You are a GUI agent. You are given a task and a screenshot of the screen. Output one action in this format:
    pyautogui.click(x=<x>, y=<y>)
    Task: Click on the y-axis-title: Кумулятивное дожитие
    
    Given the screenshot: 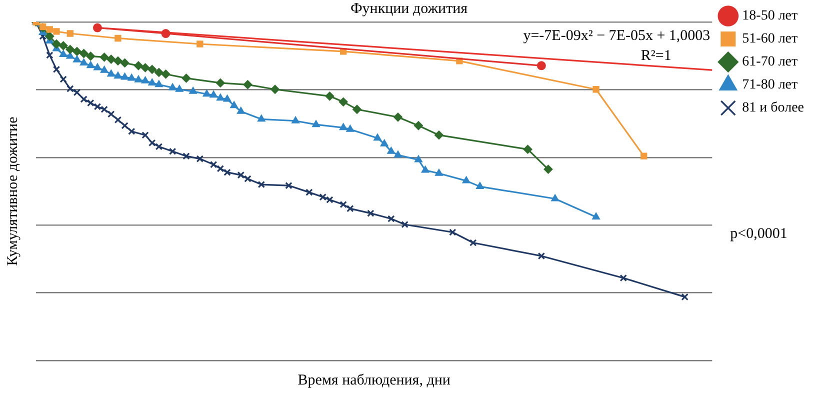 What is the action you would take?
    pyautogui.click(x=12, y=191)
    